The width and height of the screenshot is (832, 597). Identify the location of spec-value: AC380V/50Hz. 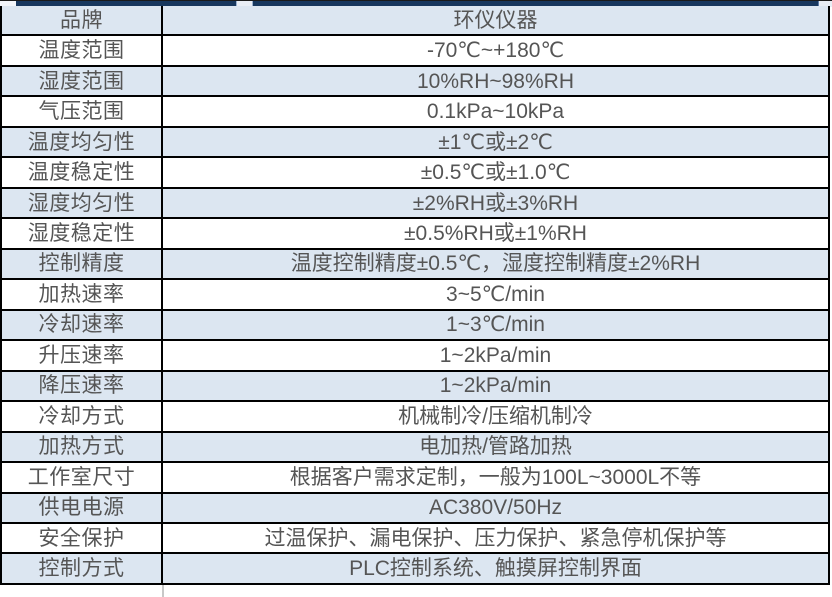
(495, 508).